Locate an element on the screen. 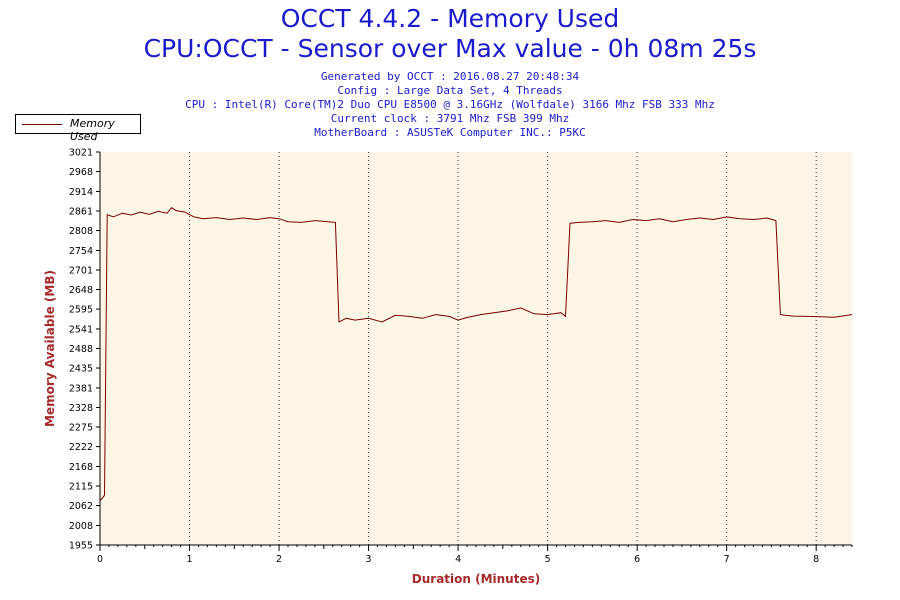  y-tick-label: 2754 is located at coordinates (81, 251).